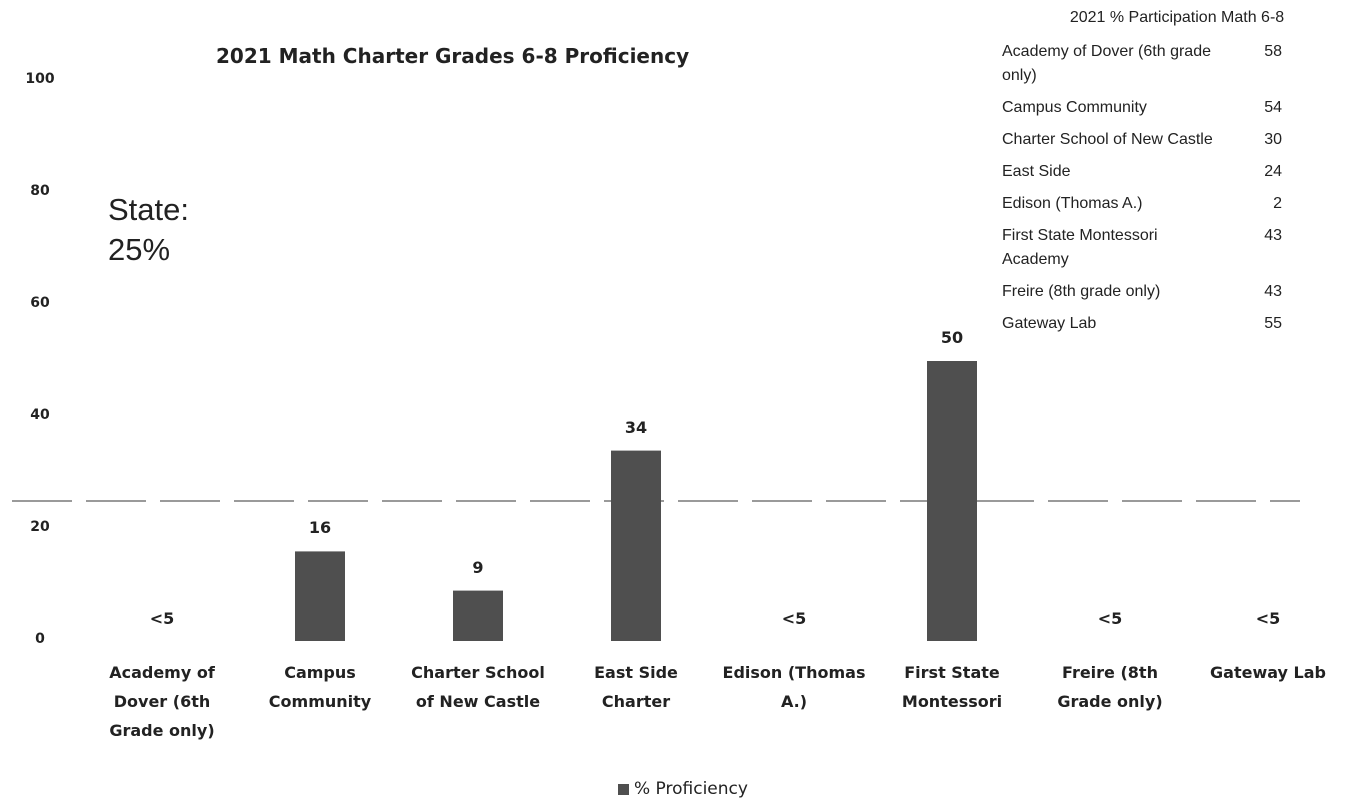  I want to click on table-row: Freire (8th grade only) 43, so click(1167, 292).